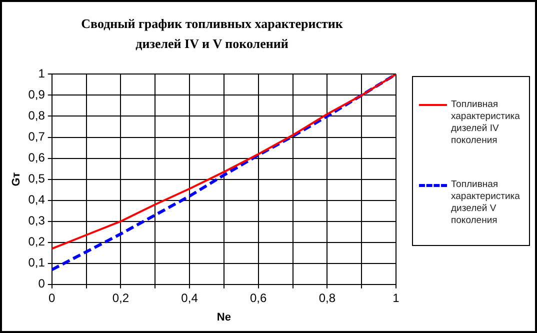 The width and height of the screenshot is (537, 333). What do you see at coordinates (121, 297) in the screenshot?
I see `x-tick-label: 0,2` at bounding box center [121, 297].